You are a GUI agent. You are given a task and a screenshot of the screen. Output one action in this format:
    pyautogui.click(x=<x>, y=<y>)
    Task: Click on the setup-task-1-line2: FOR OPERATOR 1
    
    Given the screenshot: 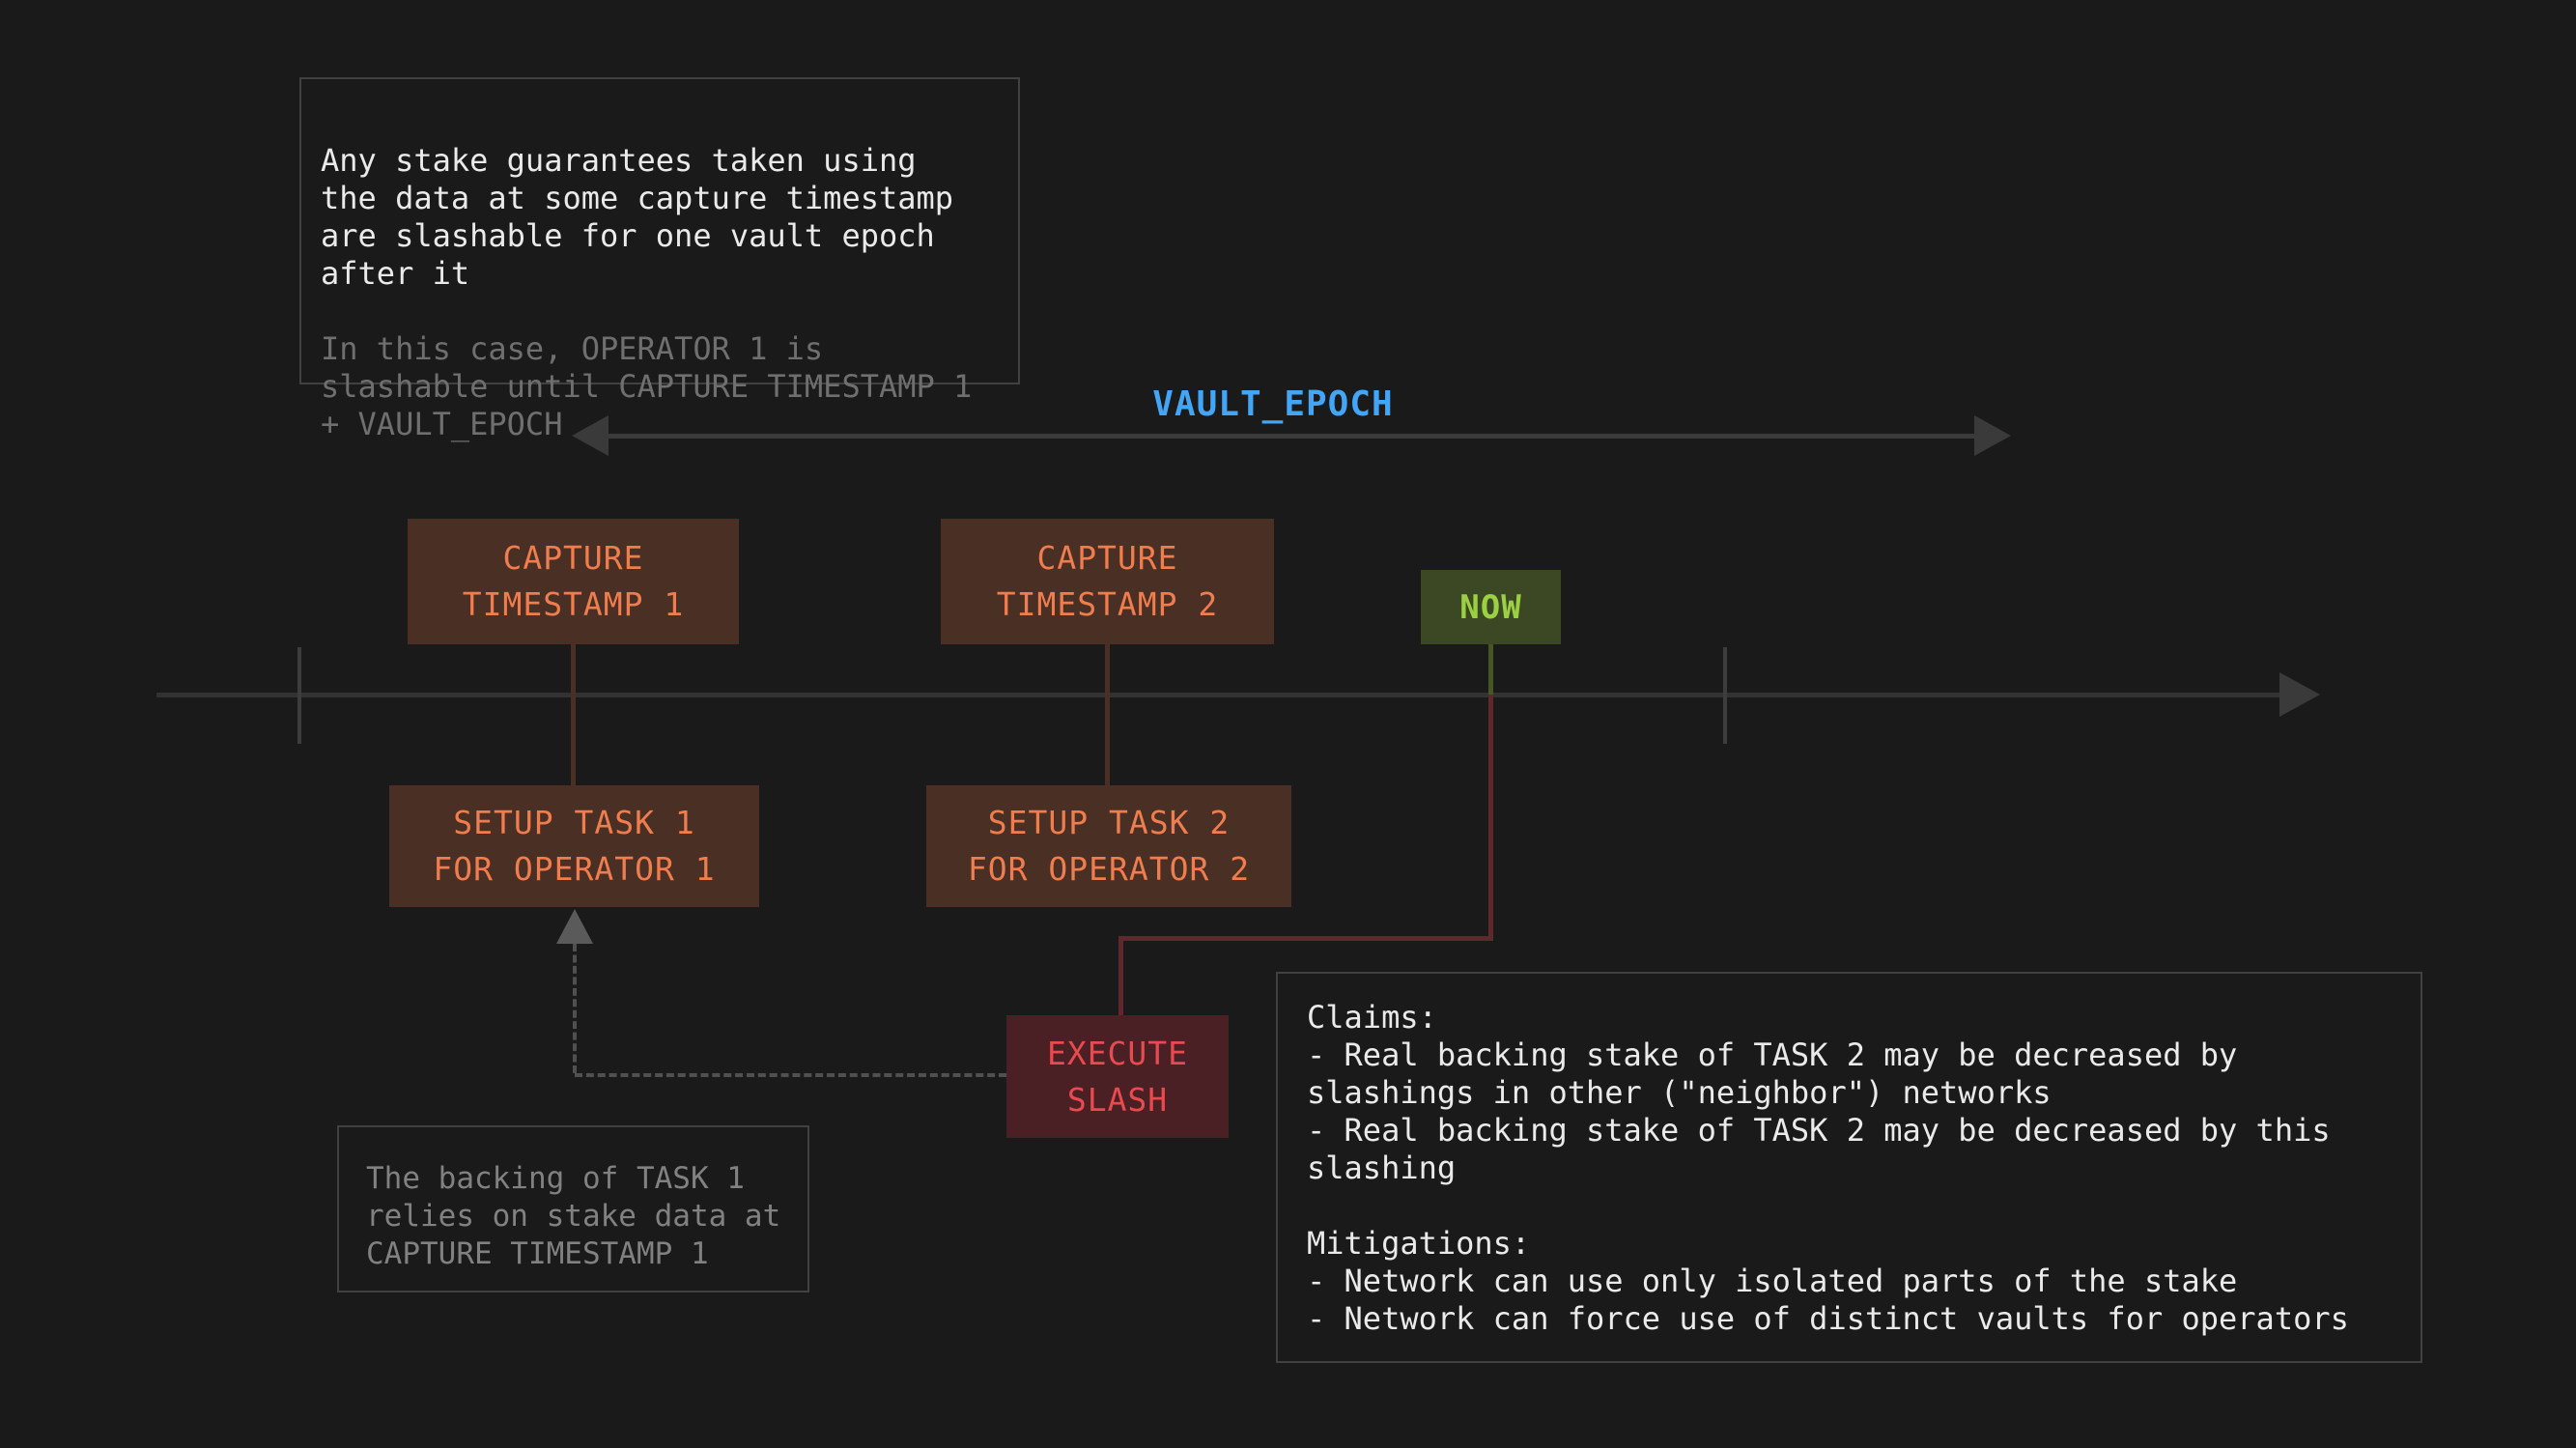 What is the action you would take?
    pyautogui.click(x=574, y=869)
    